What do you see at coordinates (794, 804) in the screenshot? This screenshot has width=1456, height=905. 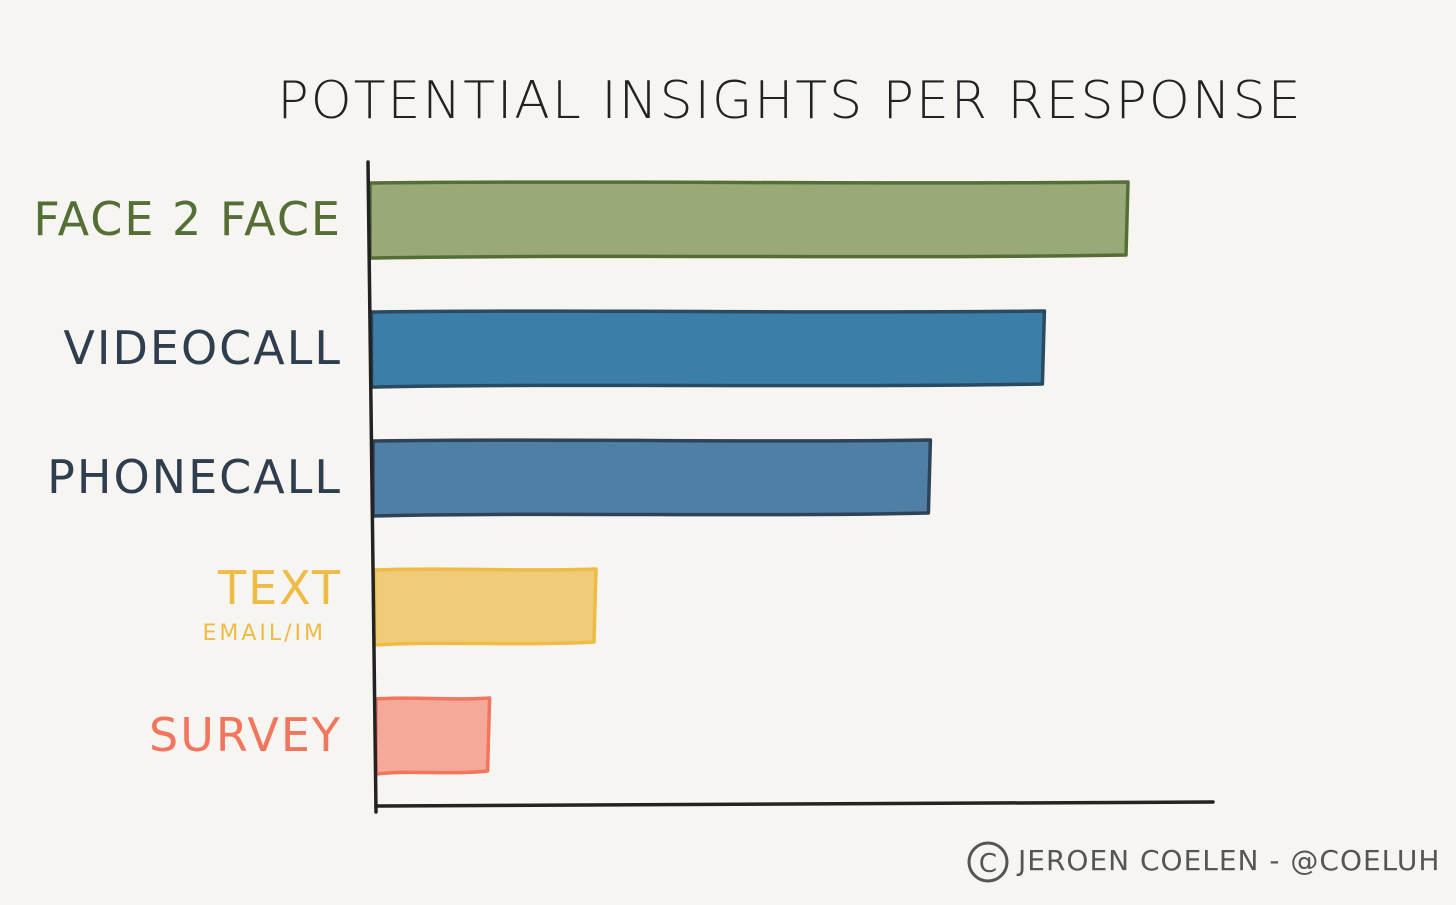 I see `x-axis-line` at bounding box center [794, 804].